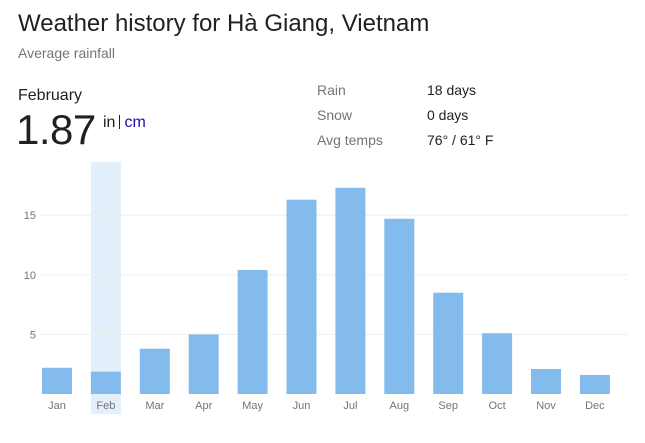  Describe the element at coordinates (448, 343) in the screenshot. I see `bar-sep` at that location.